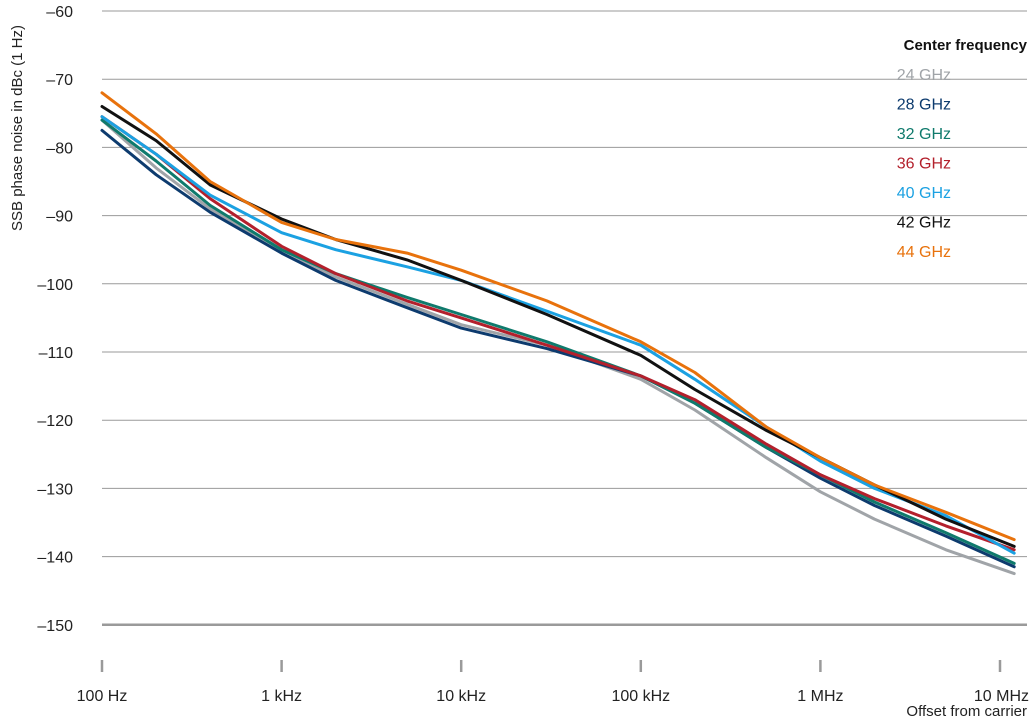  What do you see at coordinates (55, 626) in the screenshot?
I see `y-tick-label: –150` at bounding box center [55, 626].